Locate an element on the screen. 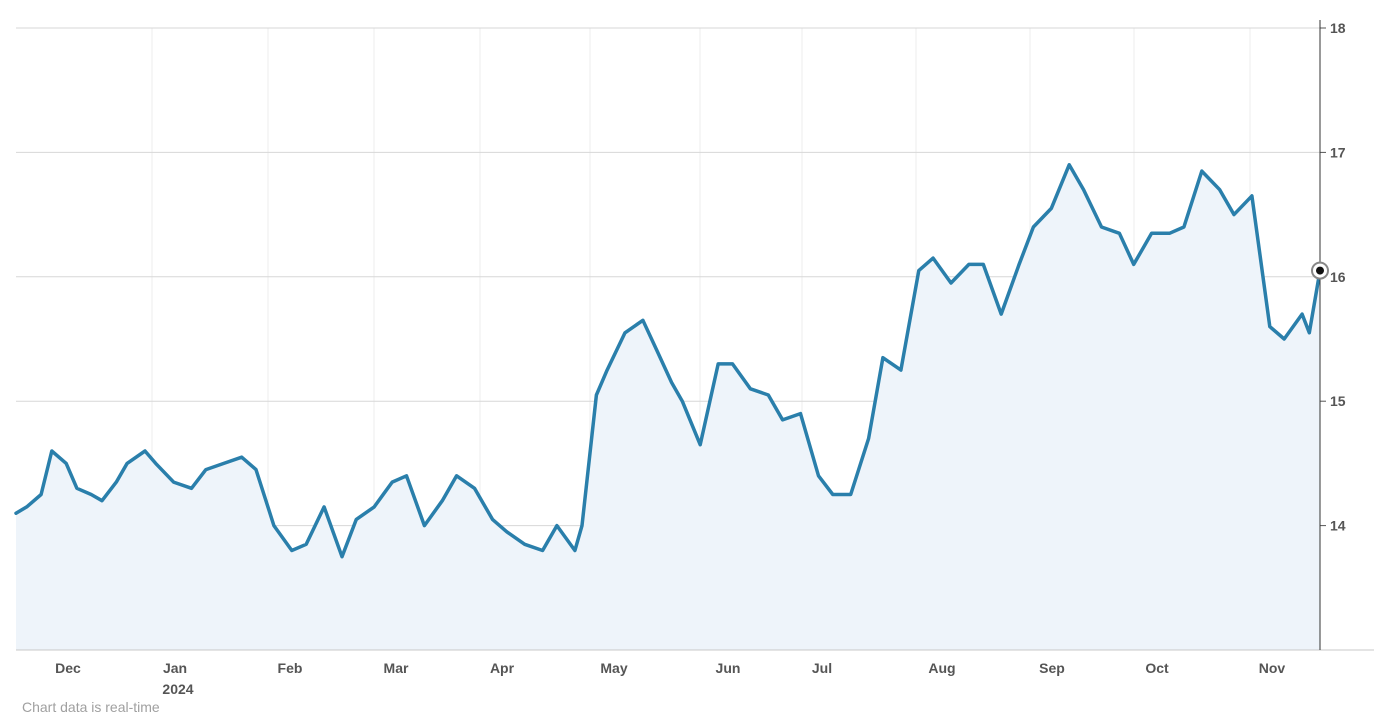 Image resolution: width=1378 pixels, height=720 pixels. x-tick-label-jan: Jan is located at coordinates (175, 668).